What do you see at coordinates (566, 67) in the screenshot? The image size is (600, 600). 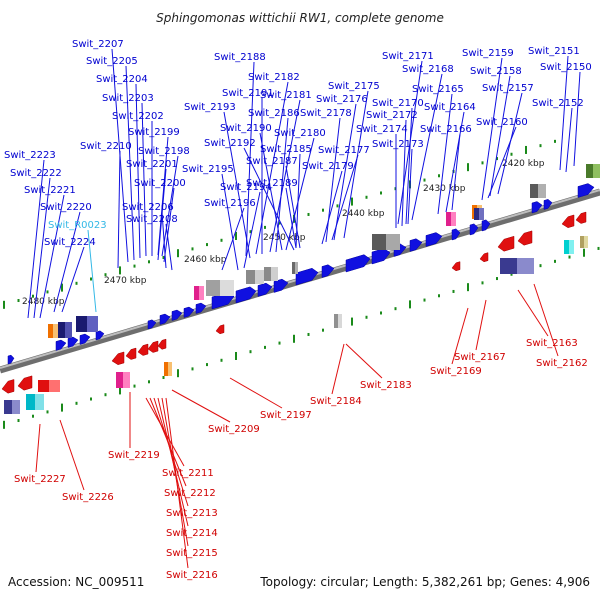 I see `gene-label: Swit_2150` at bounding box center [566, 67].